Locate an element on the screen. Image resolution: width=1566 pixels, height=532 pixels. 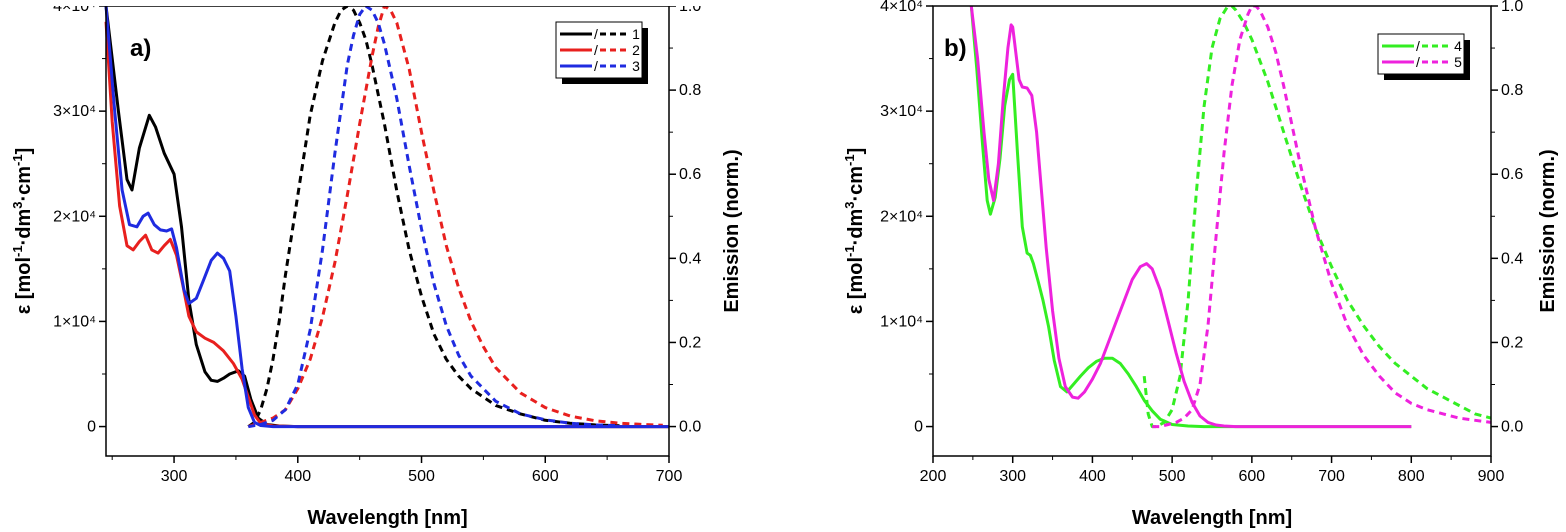
legend-entry-label: 3 is located at coordinates (636, 66).